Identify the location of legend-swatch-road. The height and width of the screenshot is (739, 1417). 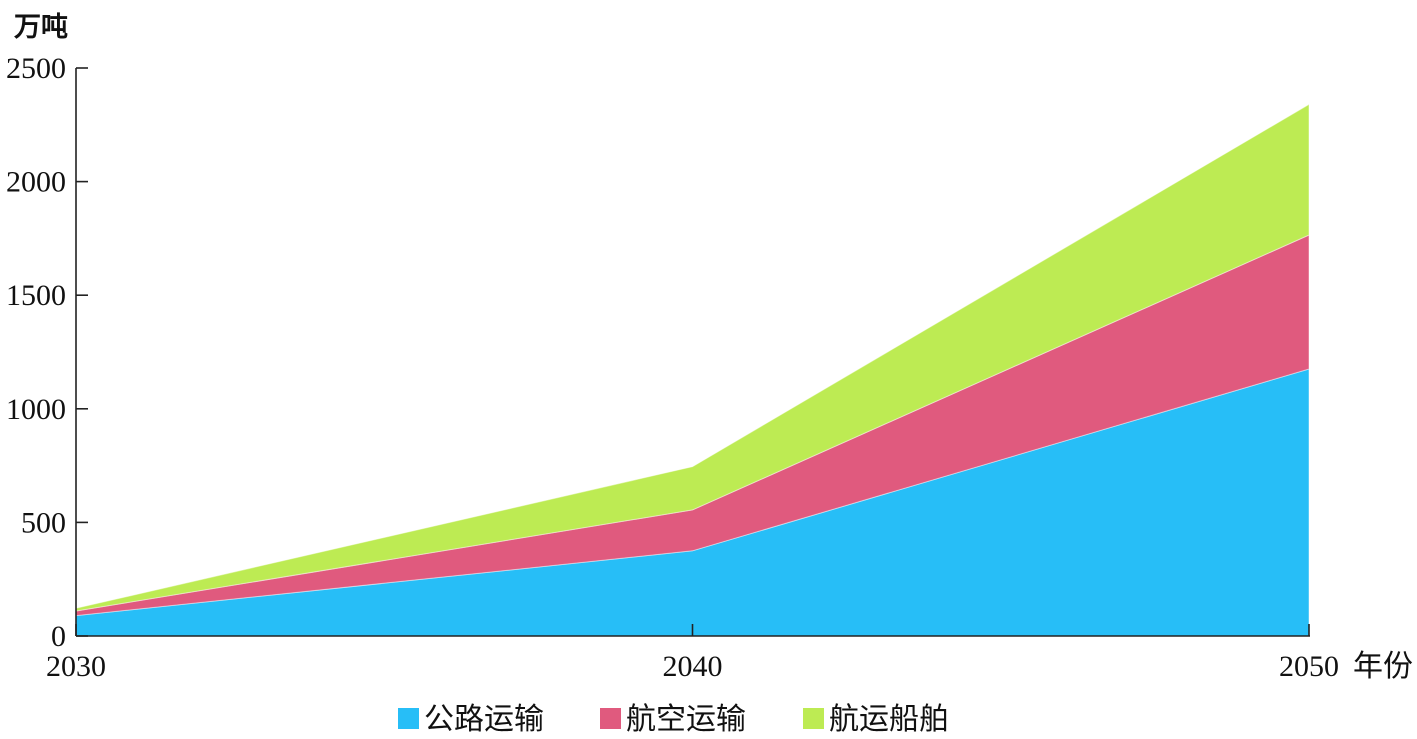
(408, 718).